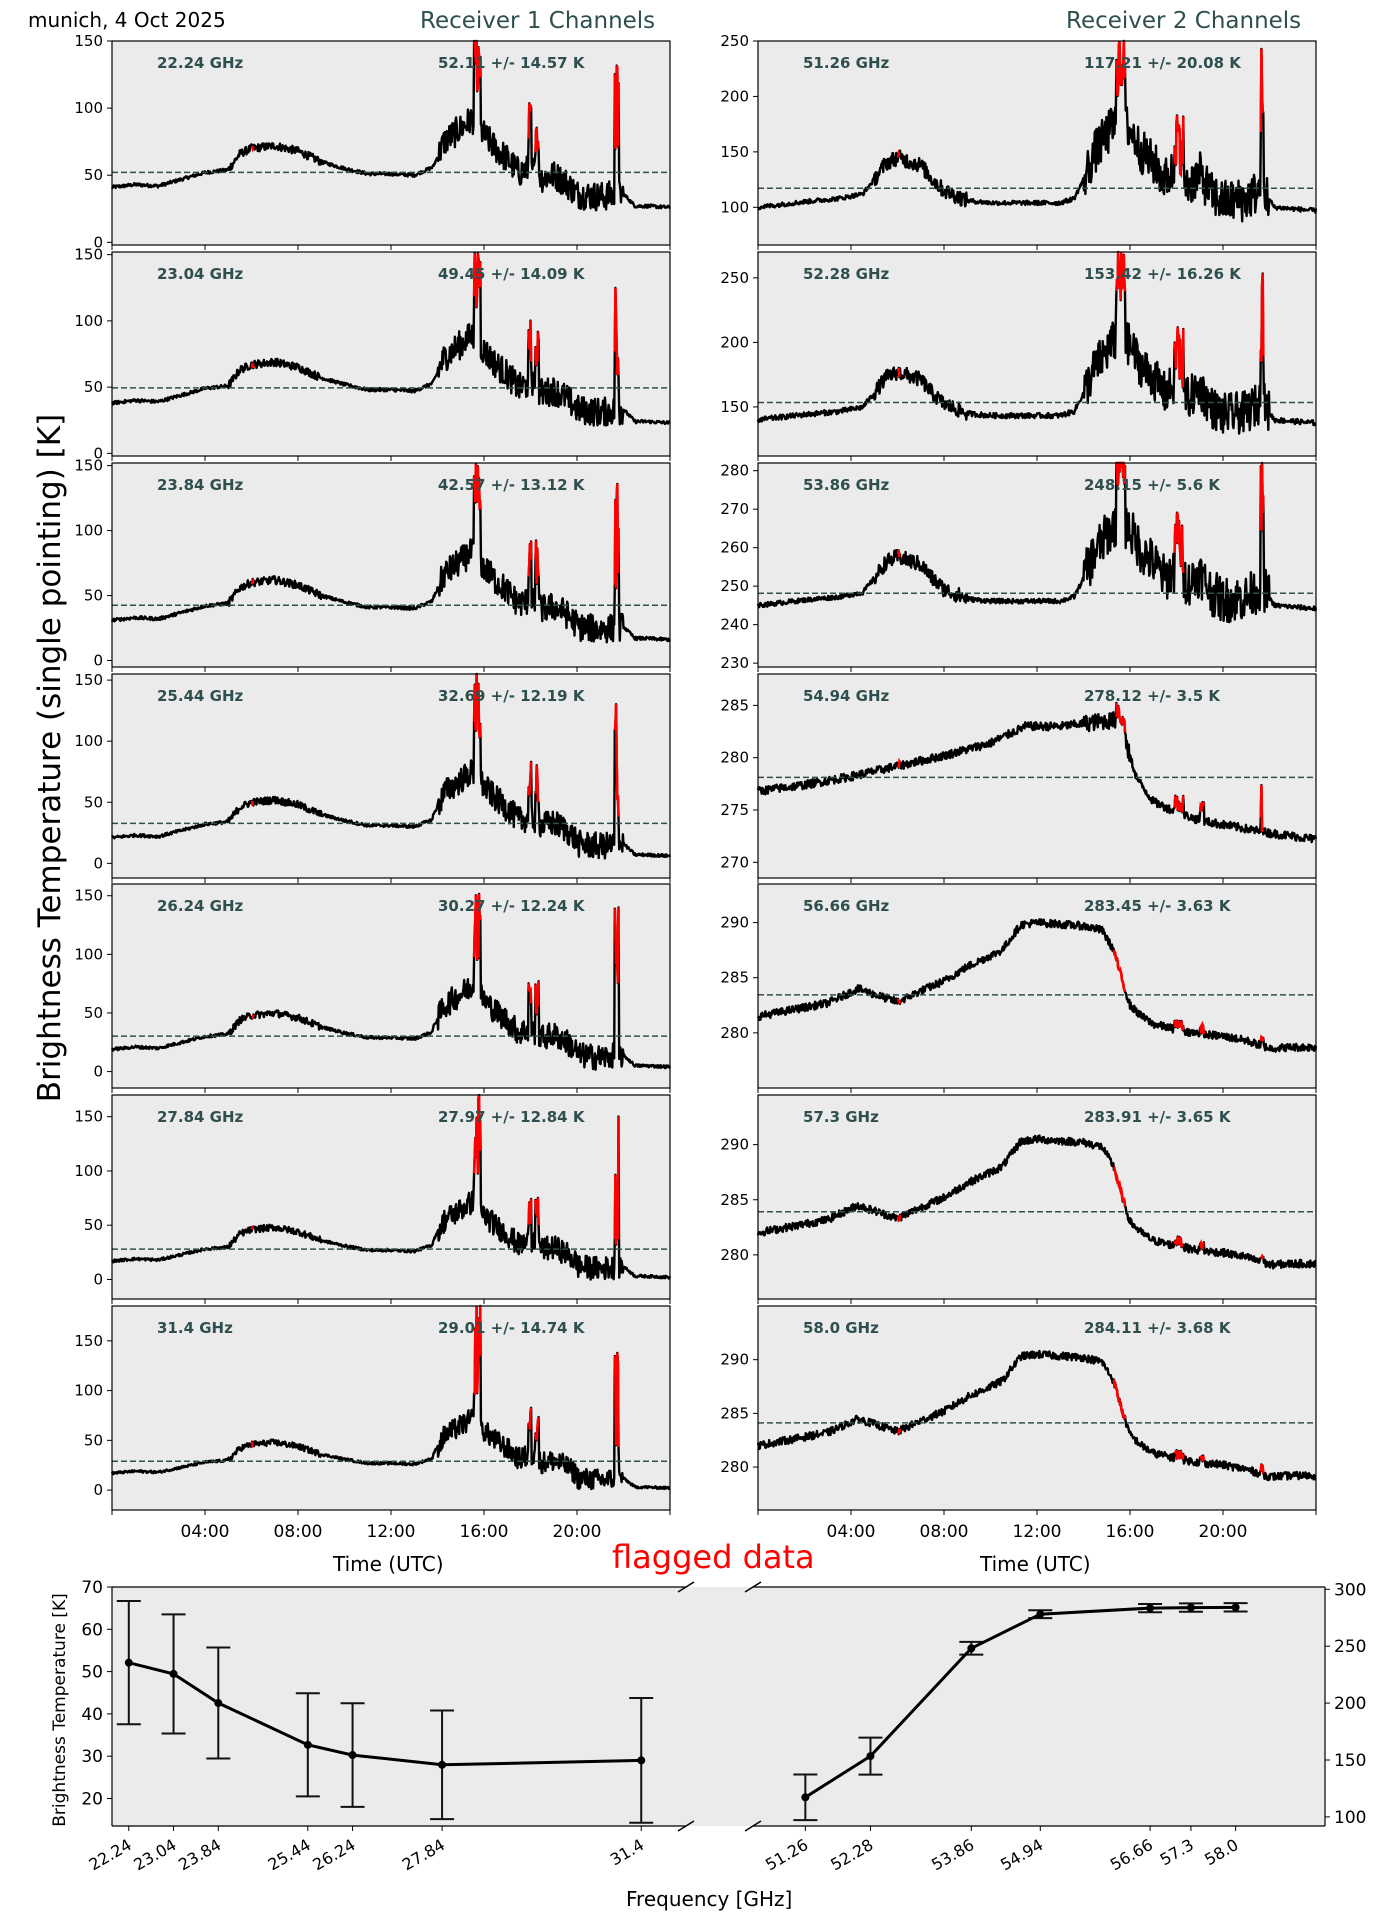  What do you see at coordinates (388, 1564) in the screenshot?
I see `receiver1-x-axis-label: Time (UTC)` at bounding box center [388, 1564].